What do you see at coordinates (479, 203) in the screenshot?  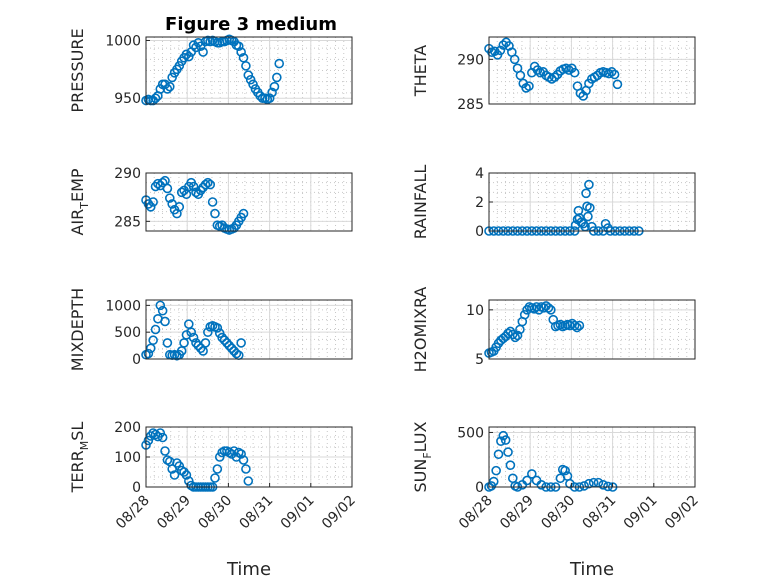 I see `y-tick-label: 2` at bounding box center [479, 203].